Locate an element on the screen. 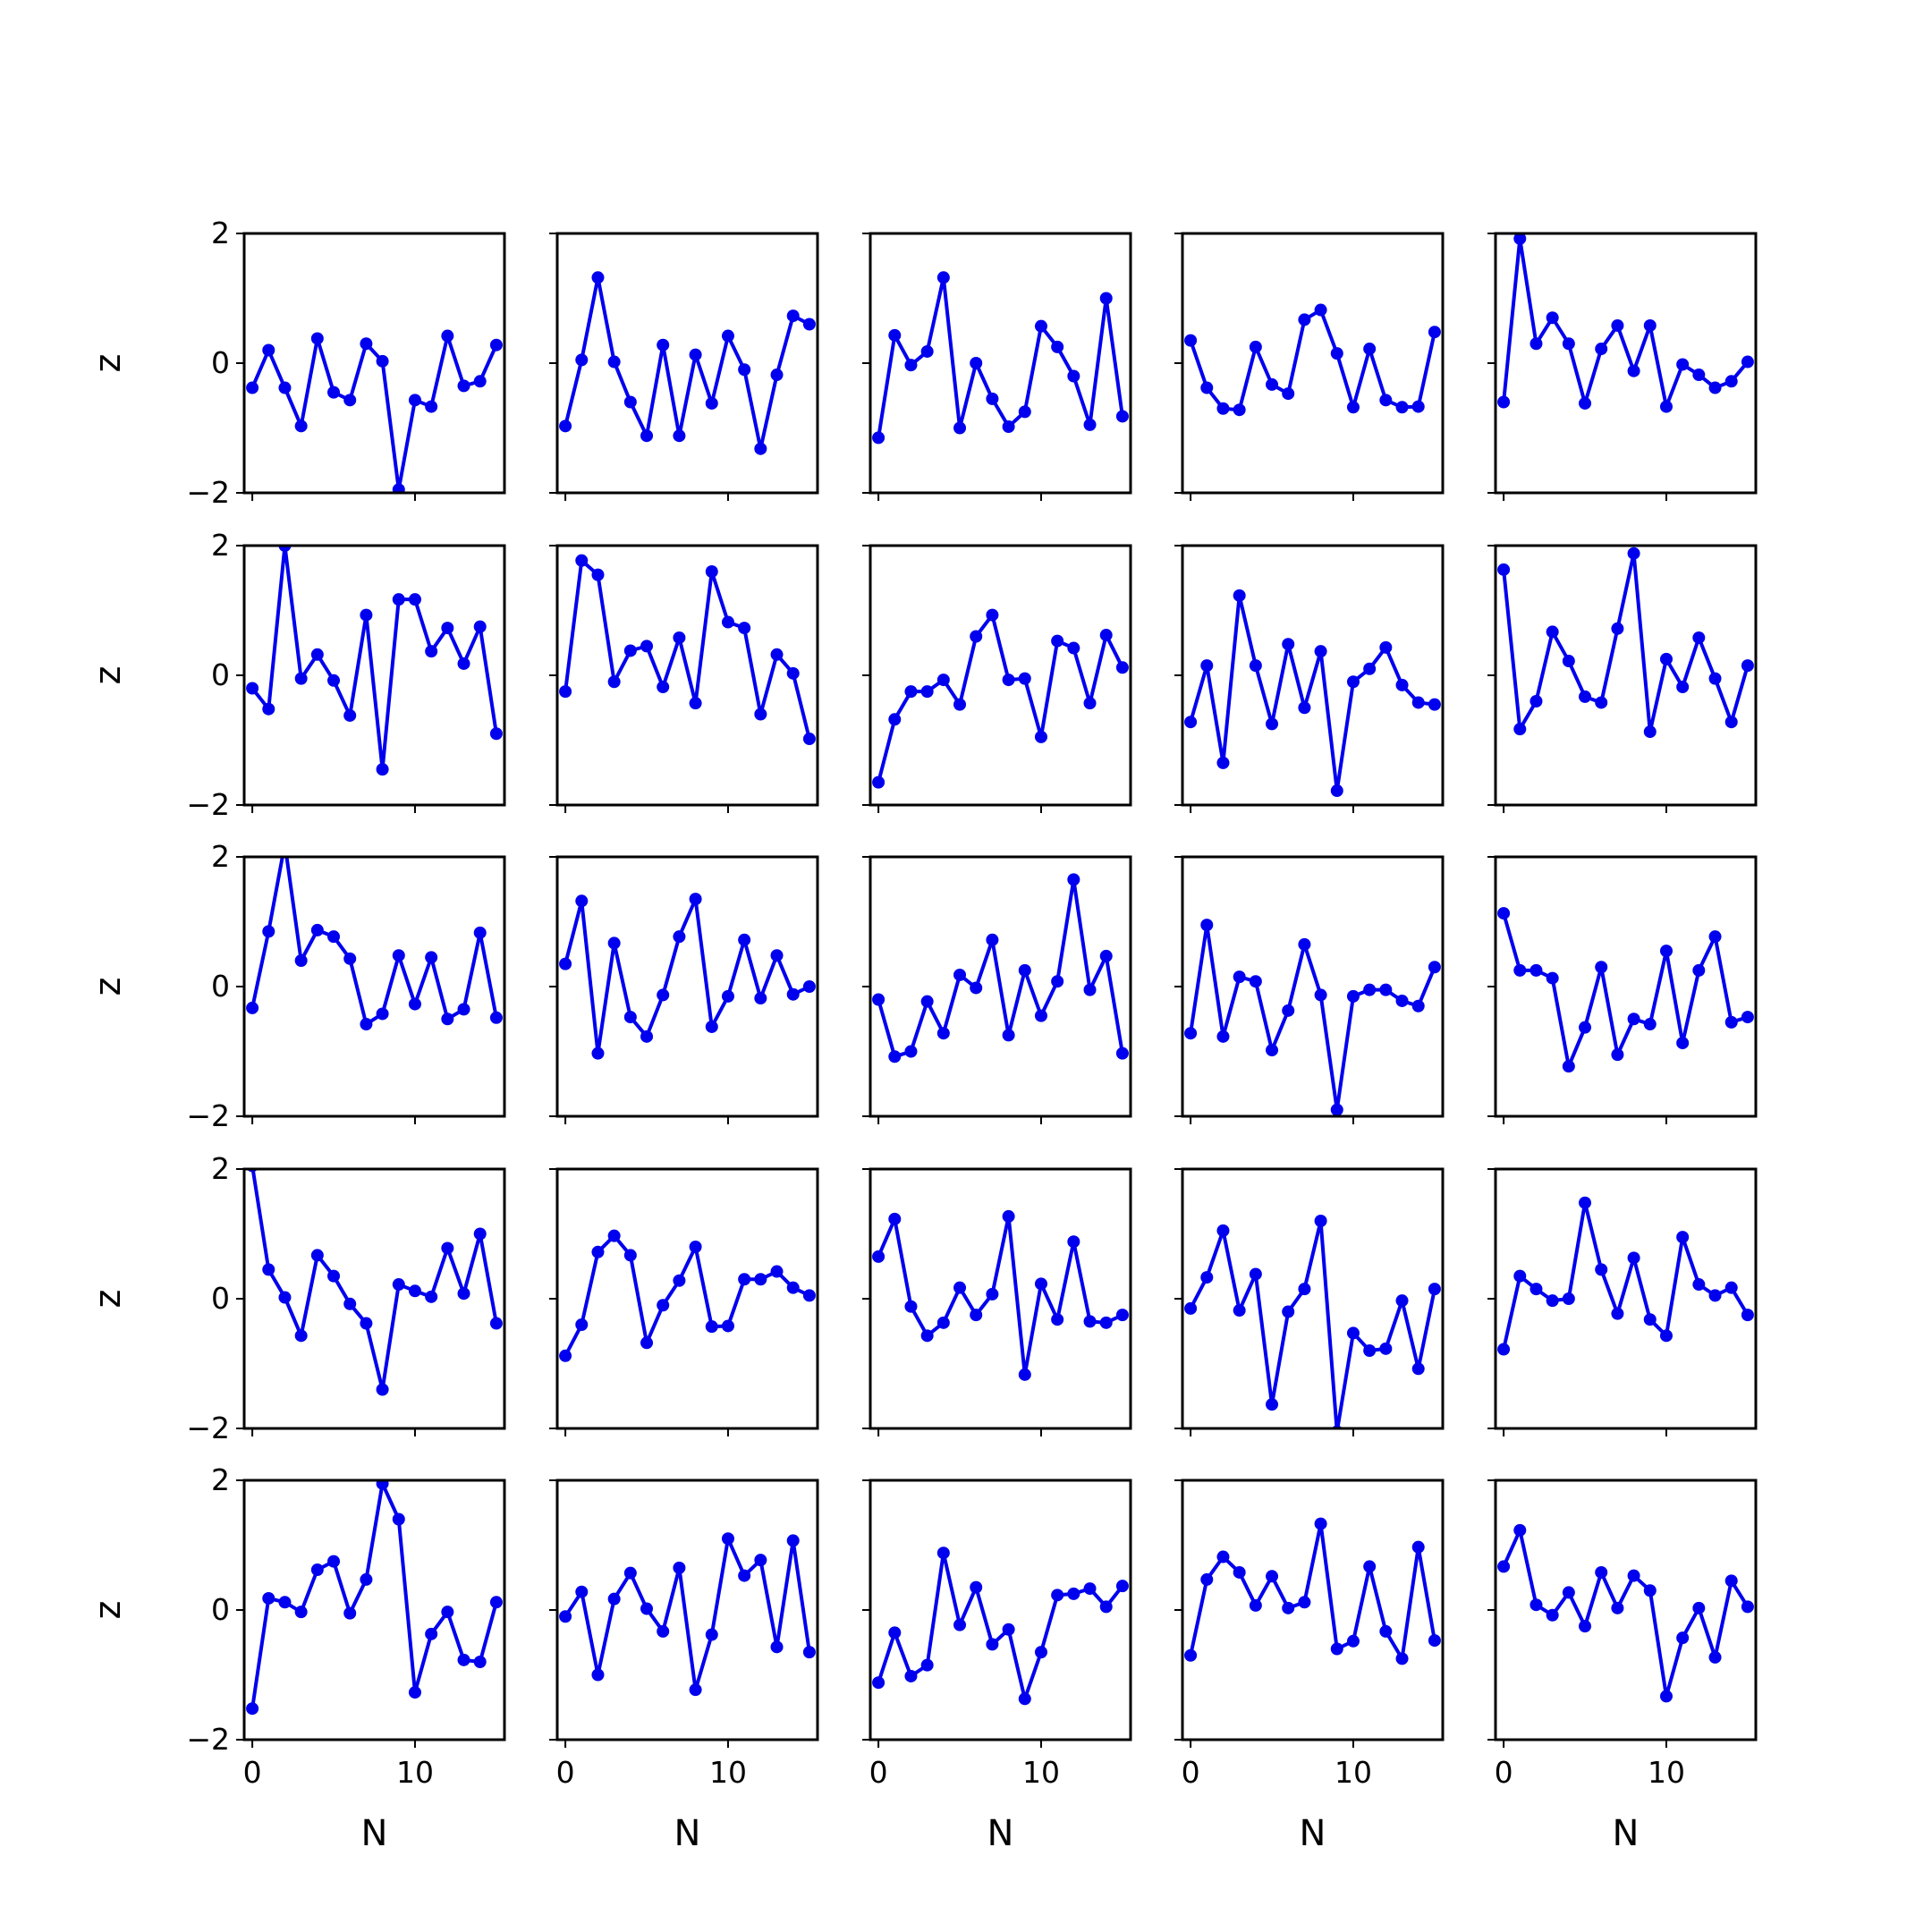 This screenshot has height=1932, width=1932. panel-r4-c2 is located at coordinates (684, 1301).